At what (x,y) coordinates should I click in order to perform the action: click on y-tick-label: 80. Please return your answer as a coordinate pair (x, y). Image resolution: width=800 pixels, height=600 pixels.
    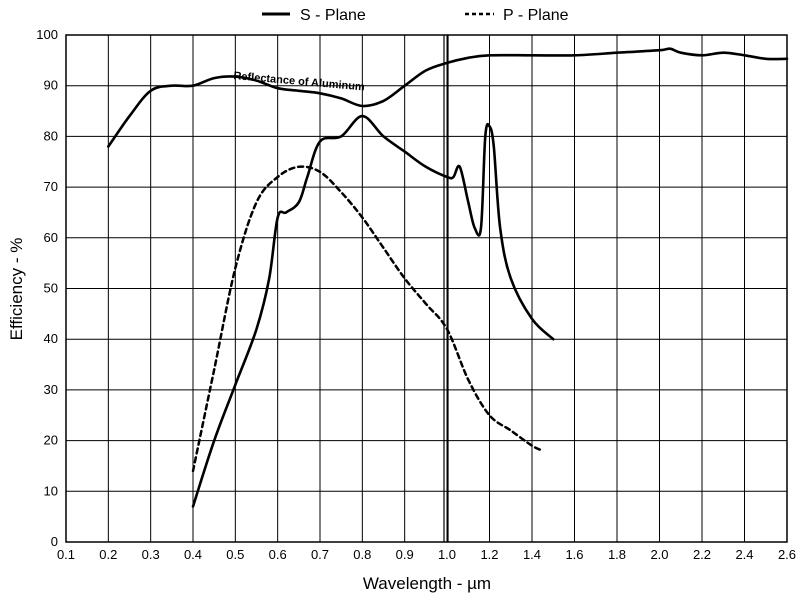
    Looking at the image, I should click on (51, 135).